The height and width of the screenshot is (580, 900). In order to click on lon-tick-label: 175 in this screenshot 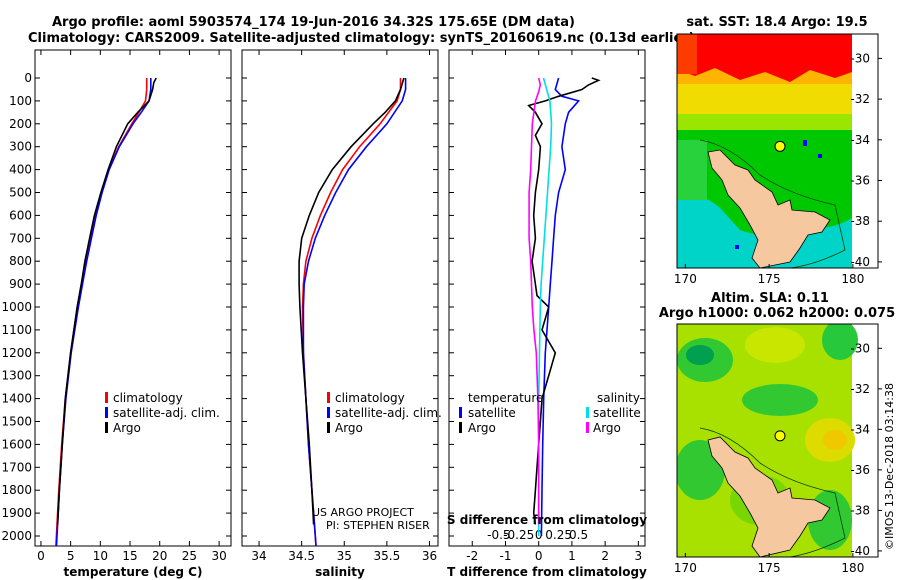, I will do `click(769, 279)`.